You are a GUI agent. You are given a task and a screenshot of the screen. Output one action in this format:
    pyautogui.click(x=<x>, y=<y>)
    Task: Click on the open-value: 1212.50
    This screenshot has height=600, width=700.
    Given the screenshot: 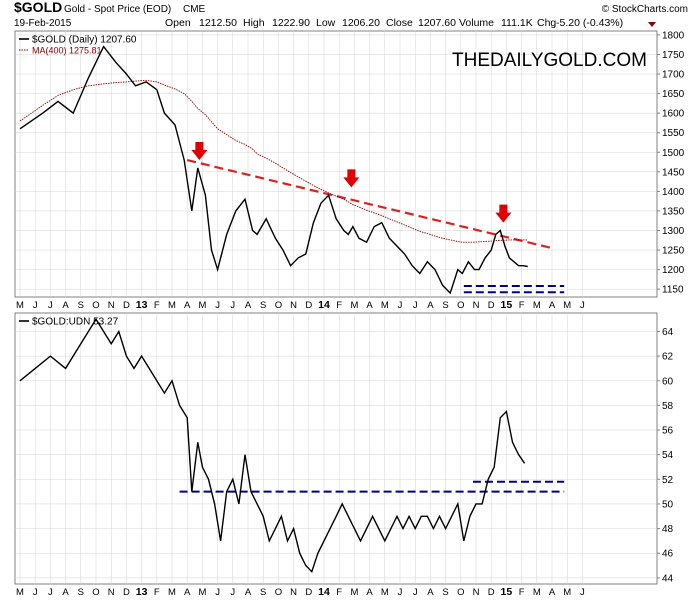 What is the action you would take?
    pyautogui.click(x=218, y=23)
    